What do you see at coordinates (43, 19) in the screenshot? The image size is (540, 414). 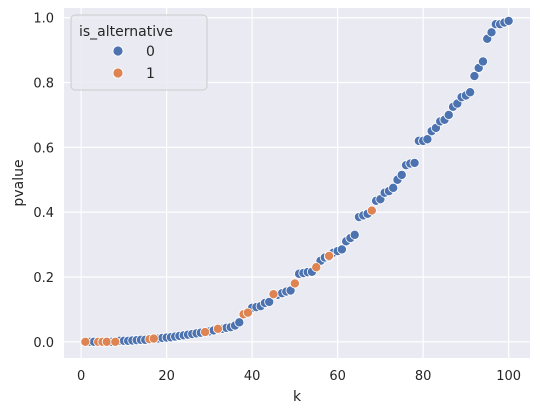 I see `y-tick-label: 1.0` at bounding box center [43, 19].